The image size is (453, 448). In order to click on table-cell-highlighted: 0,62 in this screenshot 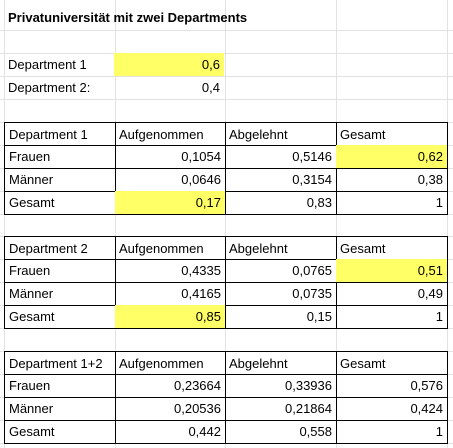, I will do `click(392, 157)`.